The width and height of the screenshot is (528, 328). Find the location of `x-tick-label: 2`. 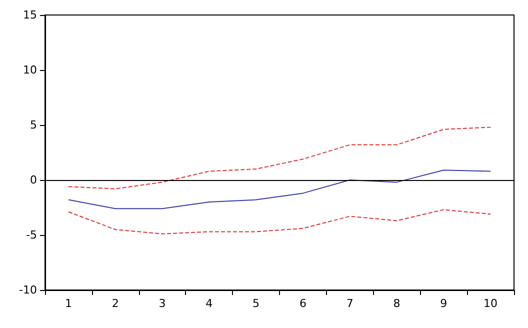

x-tick-label: 2 is located at coordinates (115, 303).